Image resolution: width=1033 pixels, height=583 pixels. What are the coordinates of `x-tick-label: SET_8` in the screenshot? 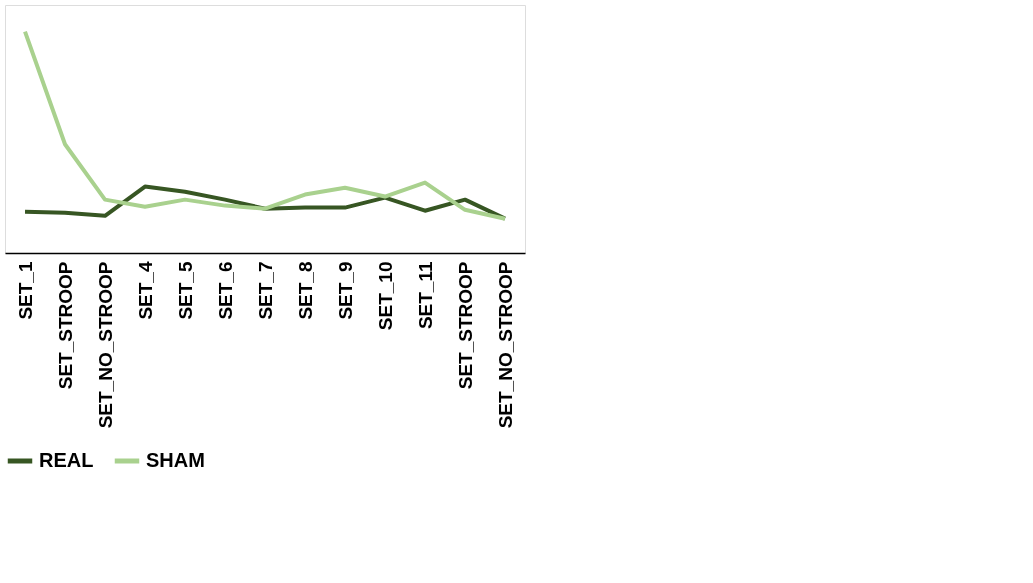 It's located at (305, 290).